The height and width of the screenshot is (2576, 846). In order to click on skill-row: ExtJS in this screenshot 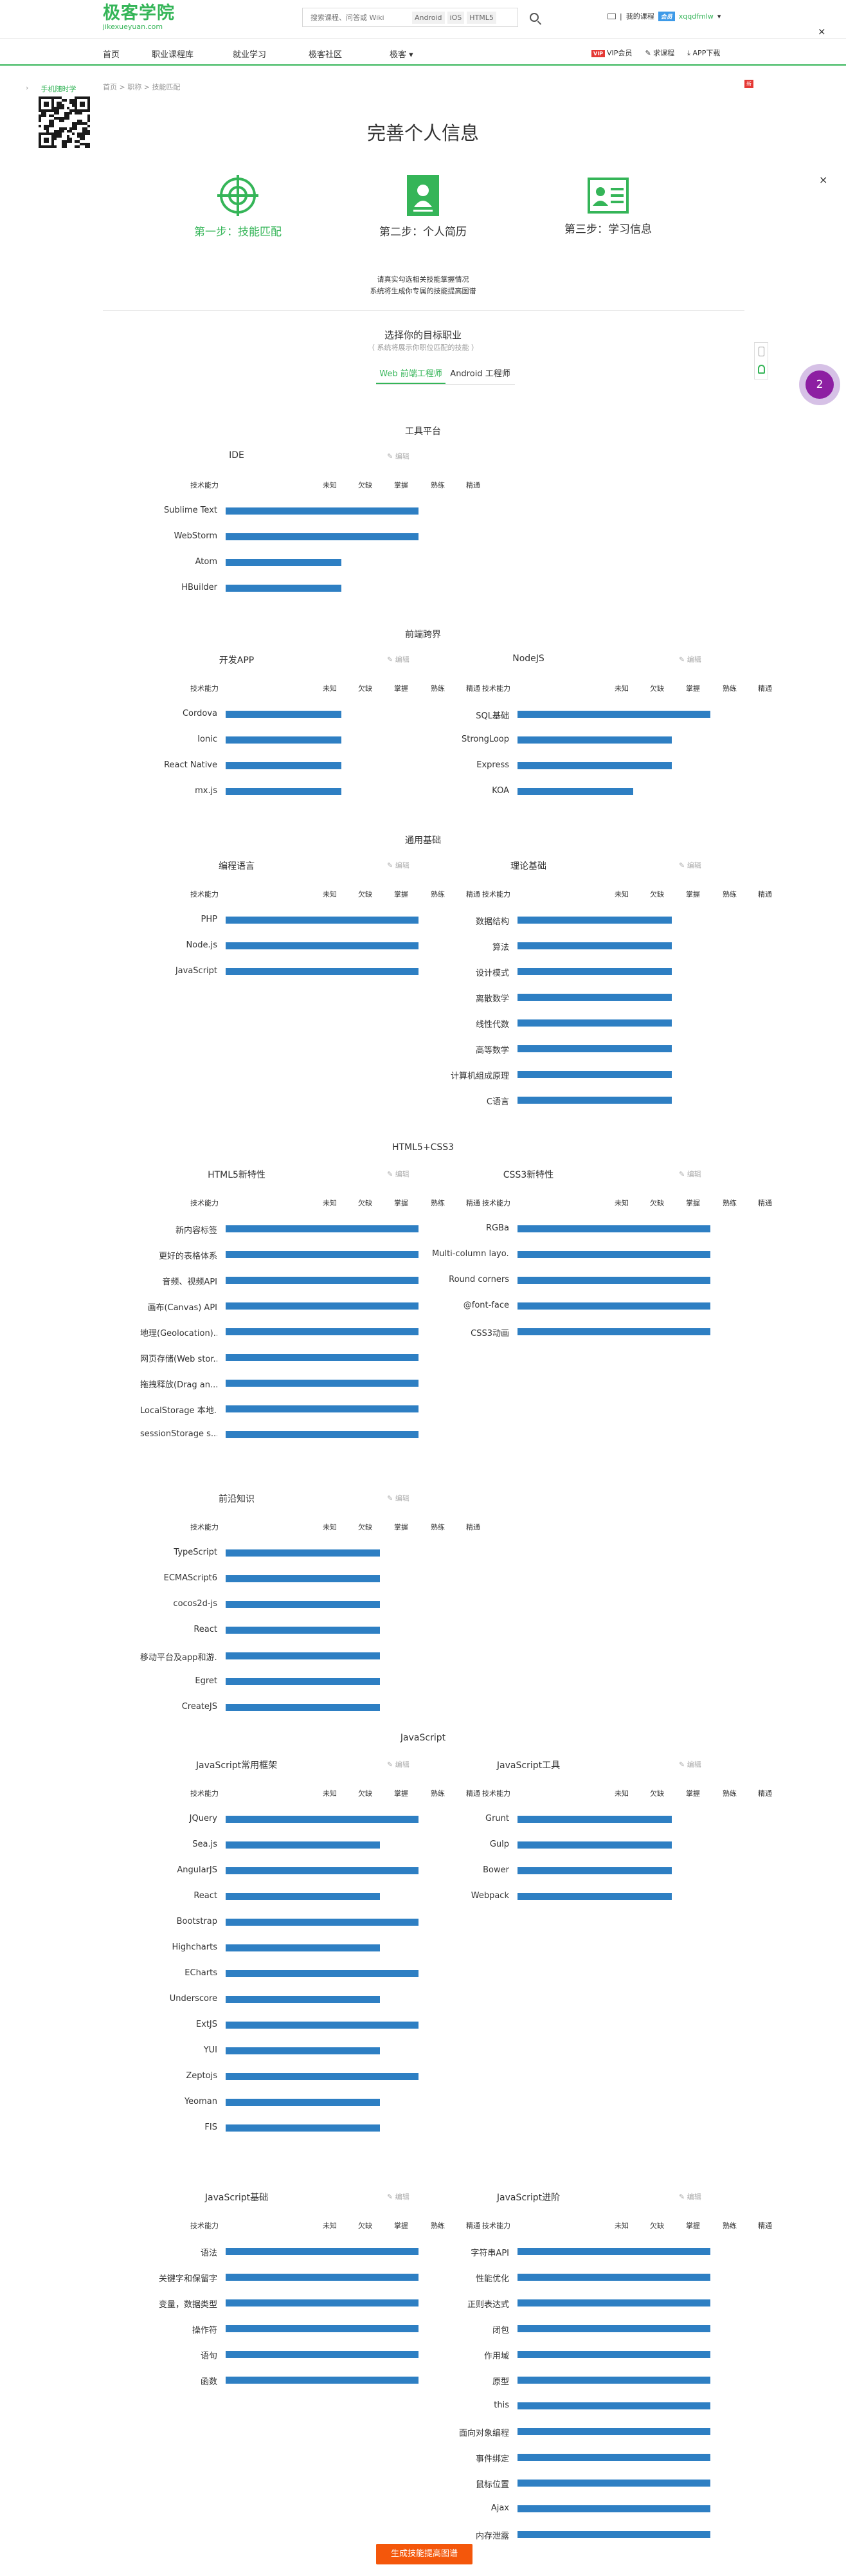, I will do `click(284, 2025)`.